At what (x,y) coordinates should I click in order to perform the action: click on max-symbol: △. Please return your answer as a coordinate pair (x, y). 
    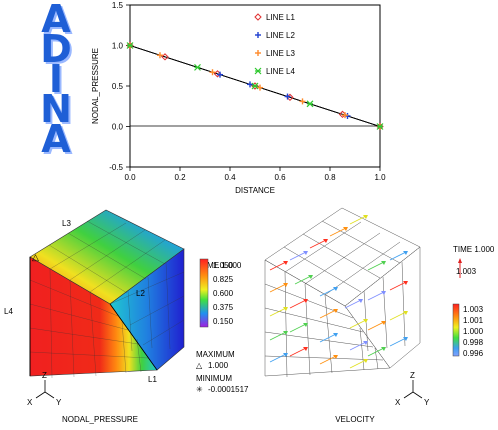
    Looking at the image, I should click on (199, 365).